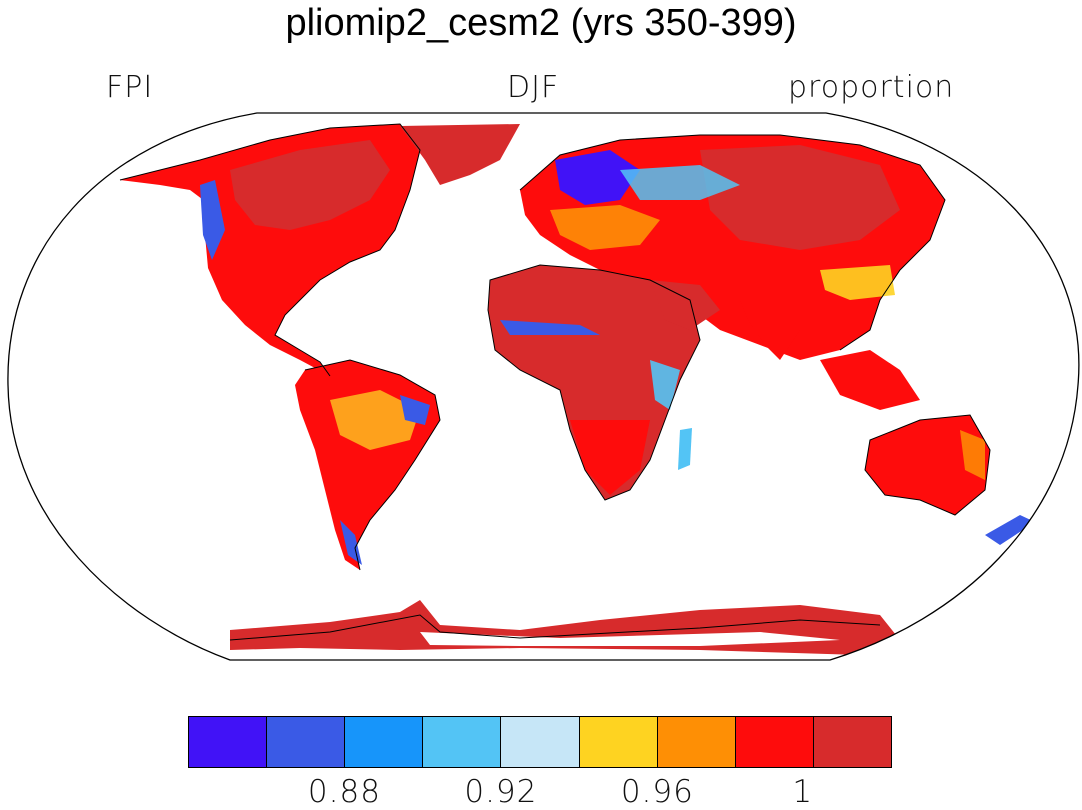 The image size is (1082, 810). I want to click on scandinavia-blue, so click(597, 177).